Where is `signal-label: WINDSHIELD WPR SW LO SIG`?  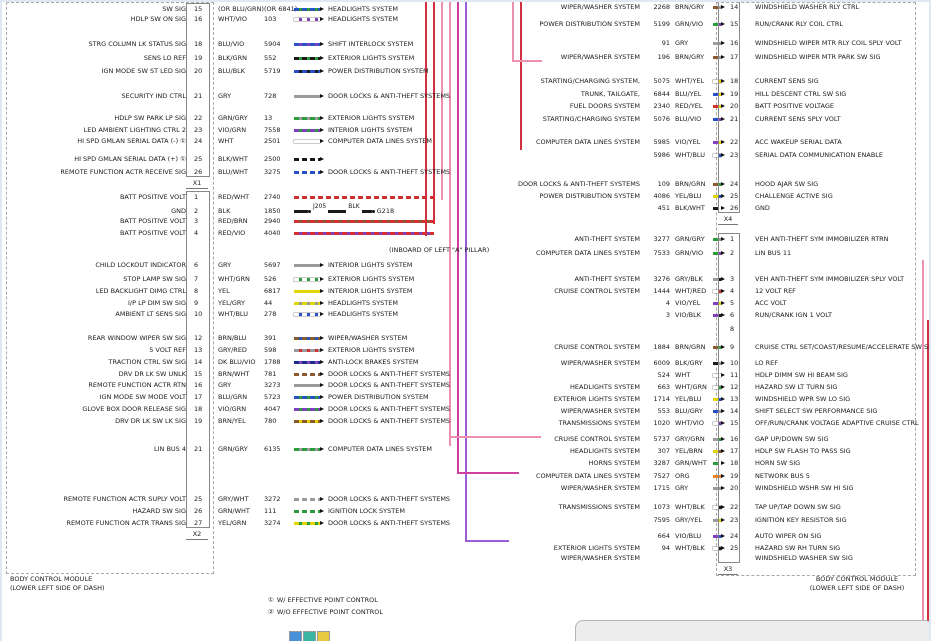 signal-label: WINDSHIELD WPR SW LO SIG is located at coordinates (803, 399).